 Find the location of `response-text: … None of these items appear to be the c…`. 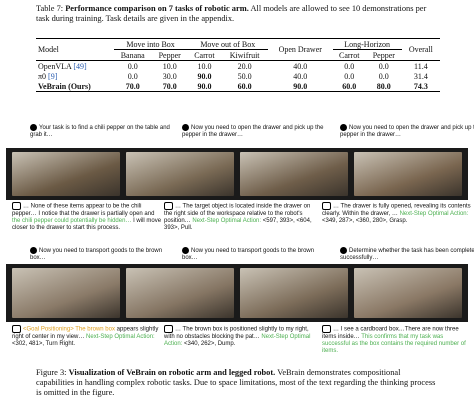

response-text: … None of these items appear to be the c… is located at coordinates (83, 210).